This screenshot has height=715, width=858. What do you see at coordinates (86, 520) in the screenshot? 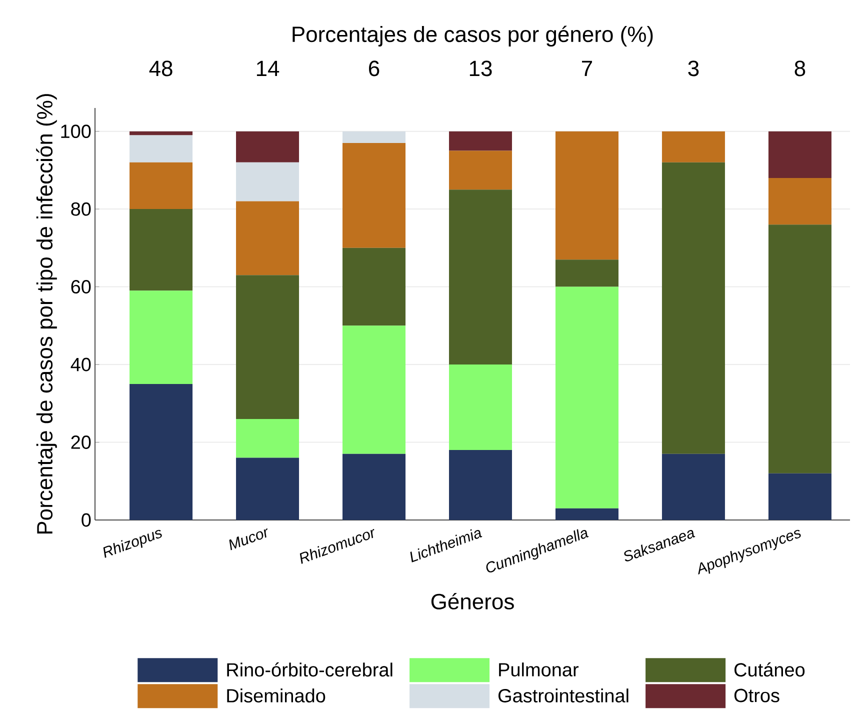
I see `y-tick-label: 0` at bounding box center [86, 520].